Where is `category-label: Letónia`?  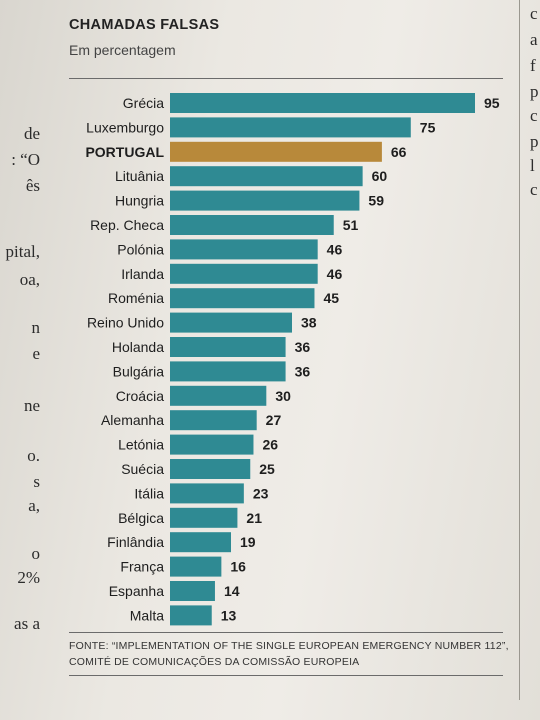
category-label: Letónia is located at coordinates (141, 445).